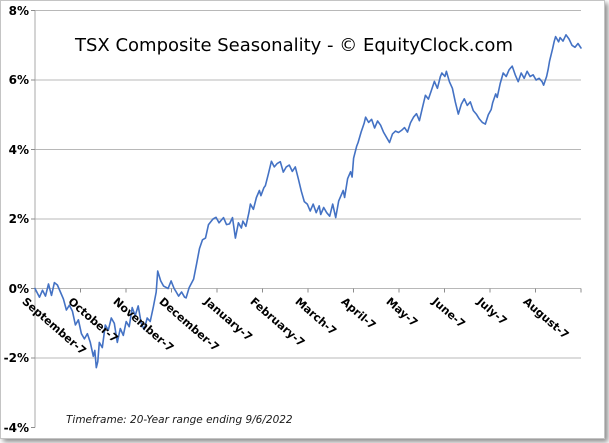 Image resolution: width=609 pixels, height=443 pixels. I want to click on y-axis-label: 2%, so click(18, 219).